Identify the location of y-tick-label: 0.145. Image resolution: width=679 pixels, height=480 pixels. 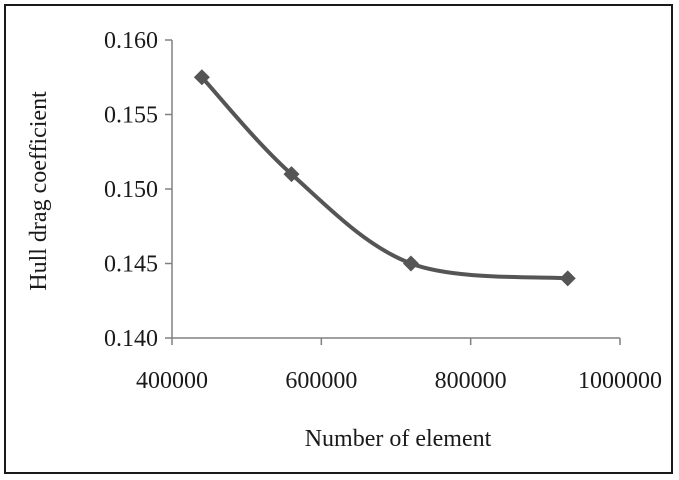
(131, 265).